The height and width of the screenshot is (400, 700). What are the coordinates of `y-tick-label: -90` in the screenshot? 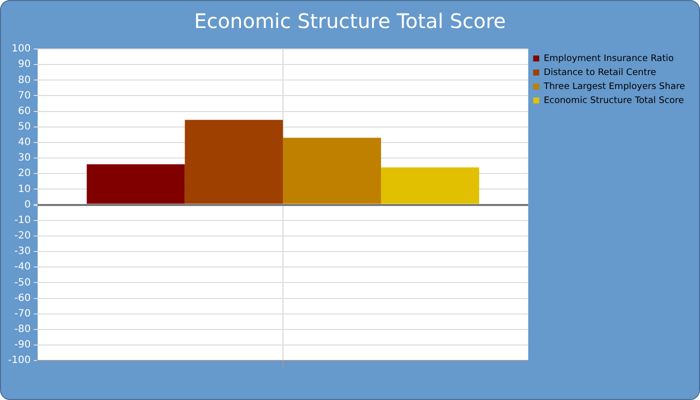 It's located at (22, 345).